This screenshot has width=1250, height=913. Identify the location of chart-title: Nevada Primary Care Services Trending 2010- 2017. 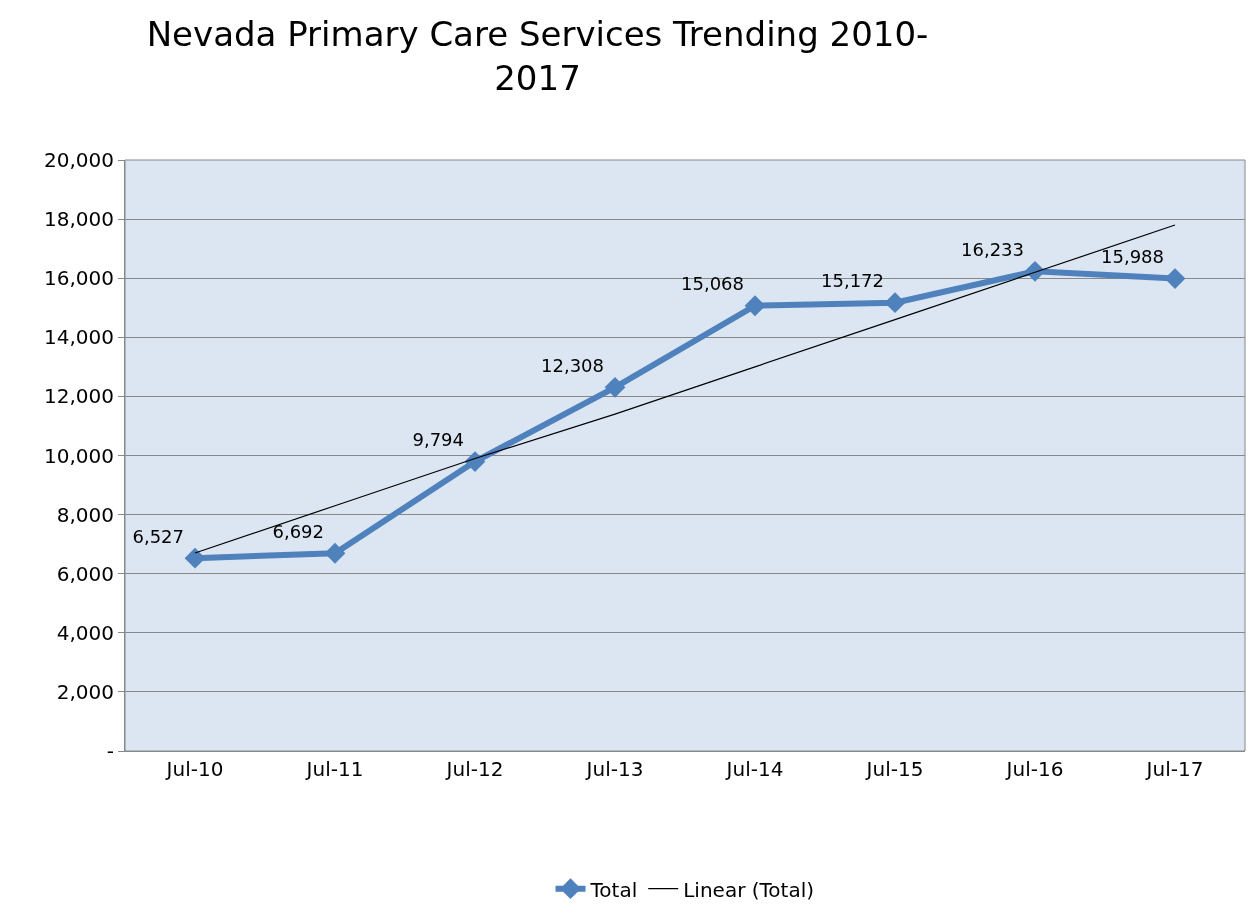
(537, 55).